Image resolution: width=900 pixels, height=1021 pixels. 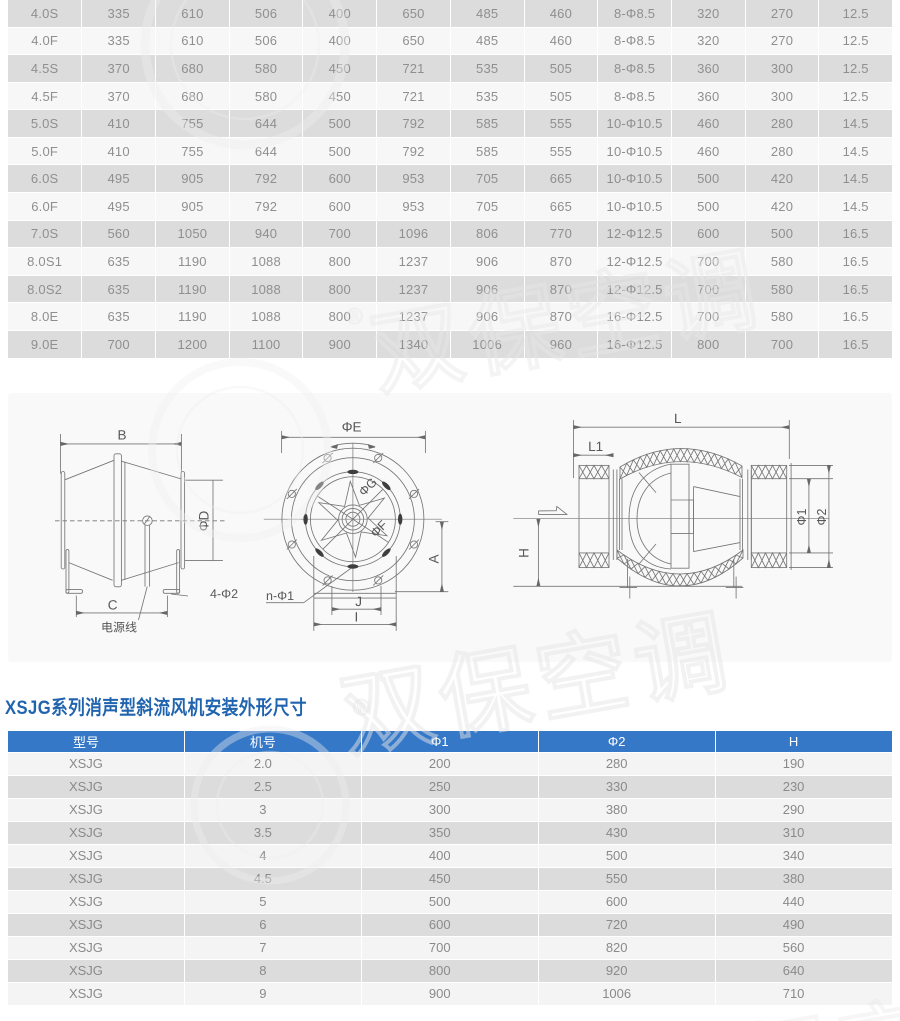 What do you see at coordinates (352, 427) in the screenshot?
I see `svg-text: ΦE` at bounding box center [352, 427].